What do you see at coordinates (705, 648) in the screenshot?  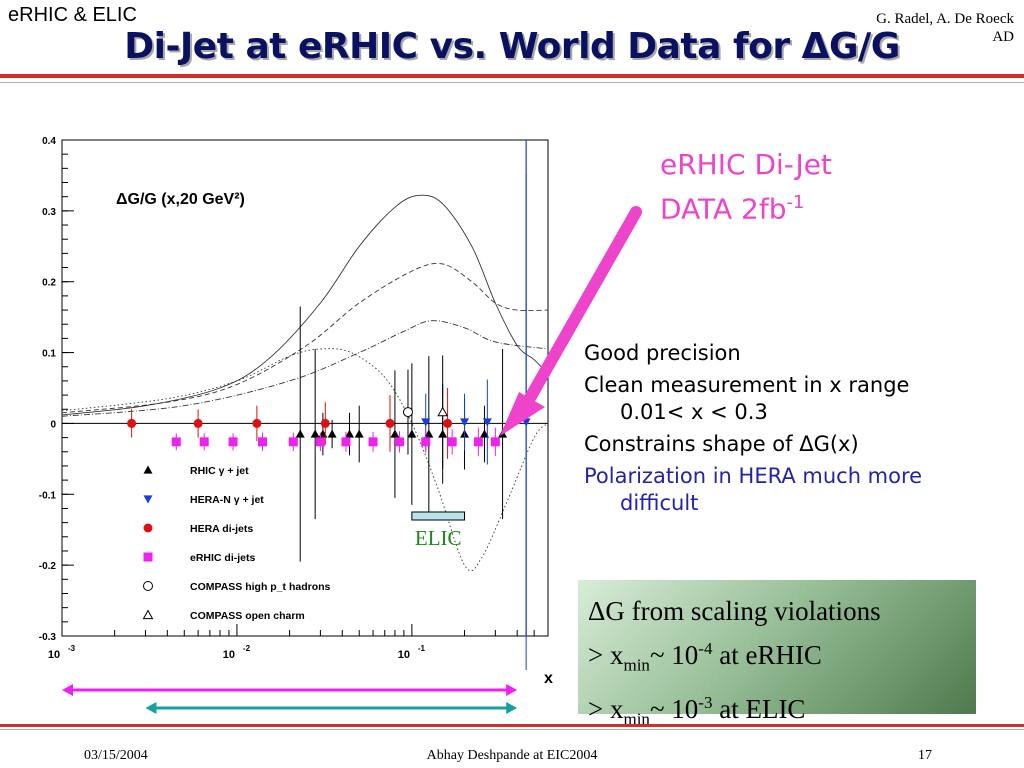 I see `box-line-2-sup: -4` at bounding box center [705, 648].